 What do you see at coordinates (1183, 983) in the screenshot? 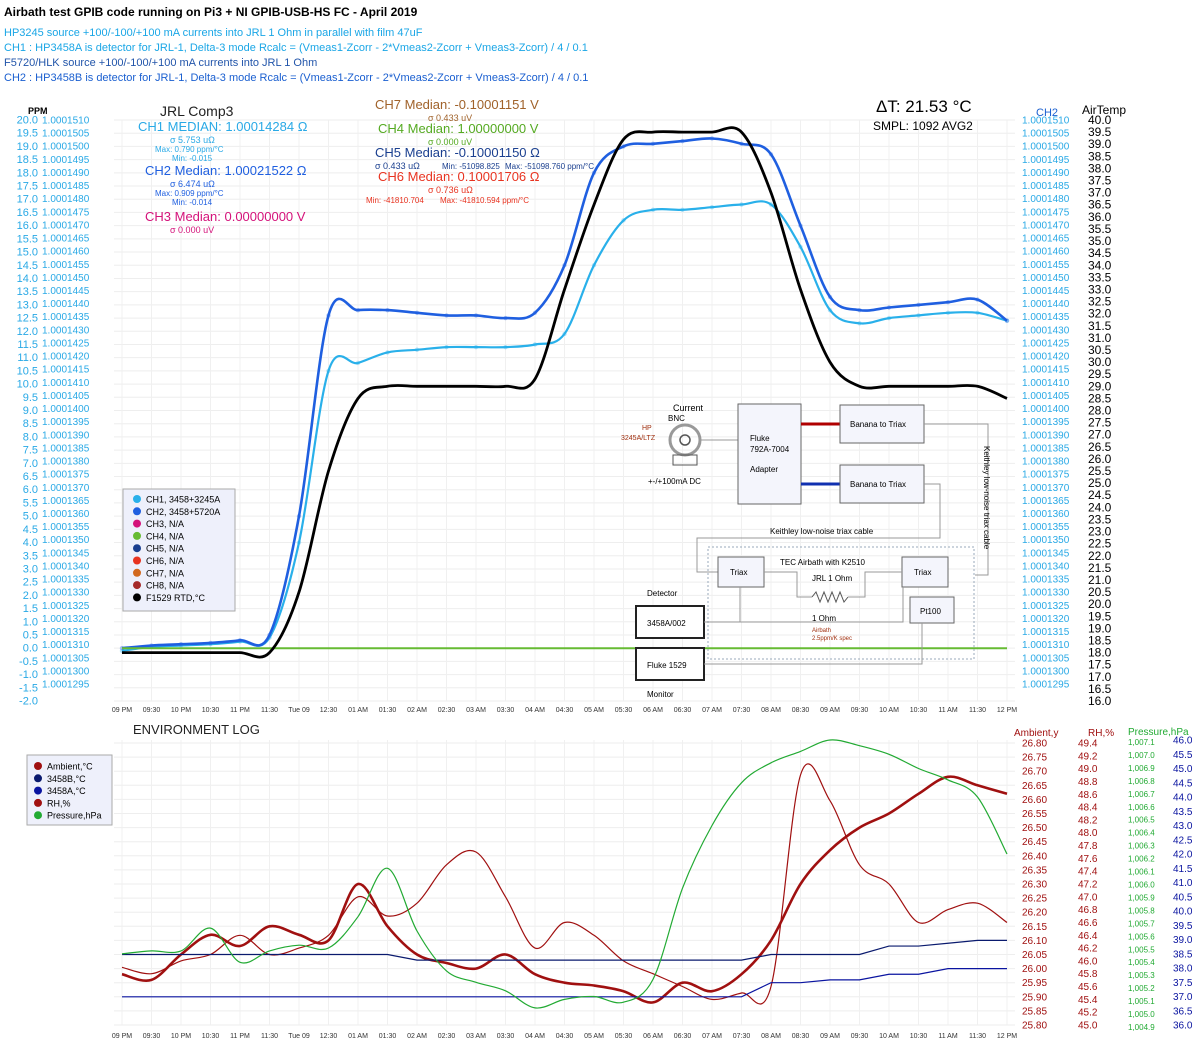
I see `pressure-scale-tick-label: 37.5` at bounding box center [1183, 983].